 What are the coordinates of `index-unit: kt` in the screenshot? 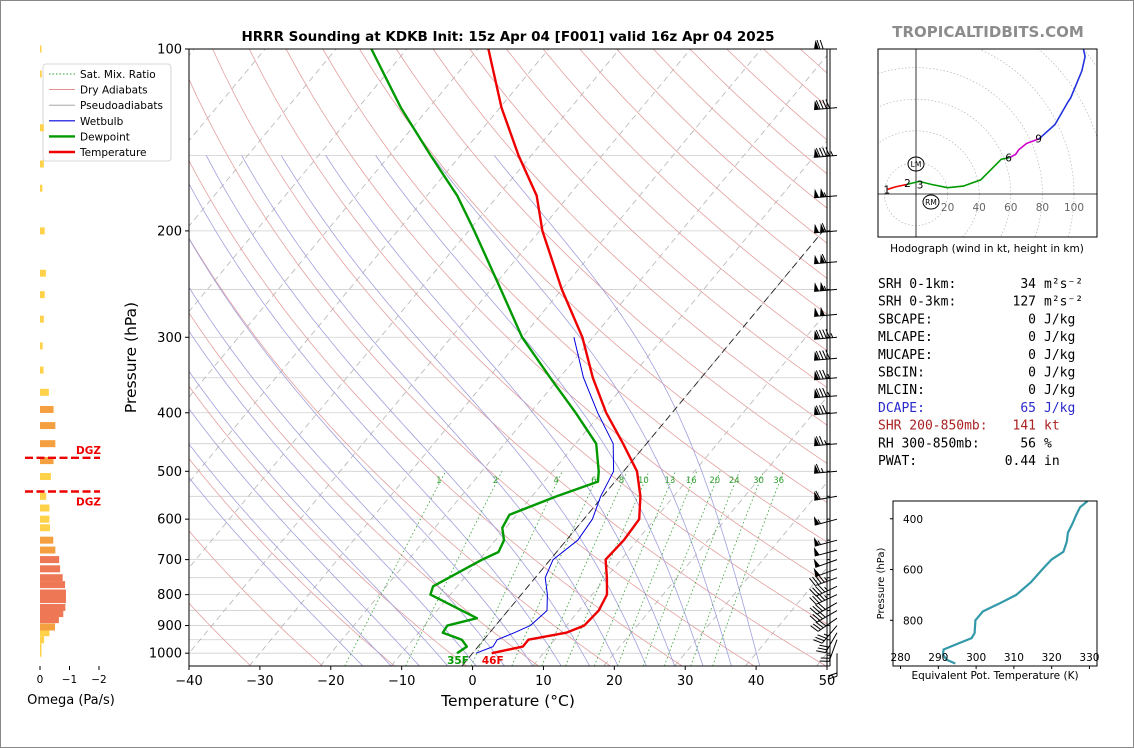 It's located at (1052, 426).